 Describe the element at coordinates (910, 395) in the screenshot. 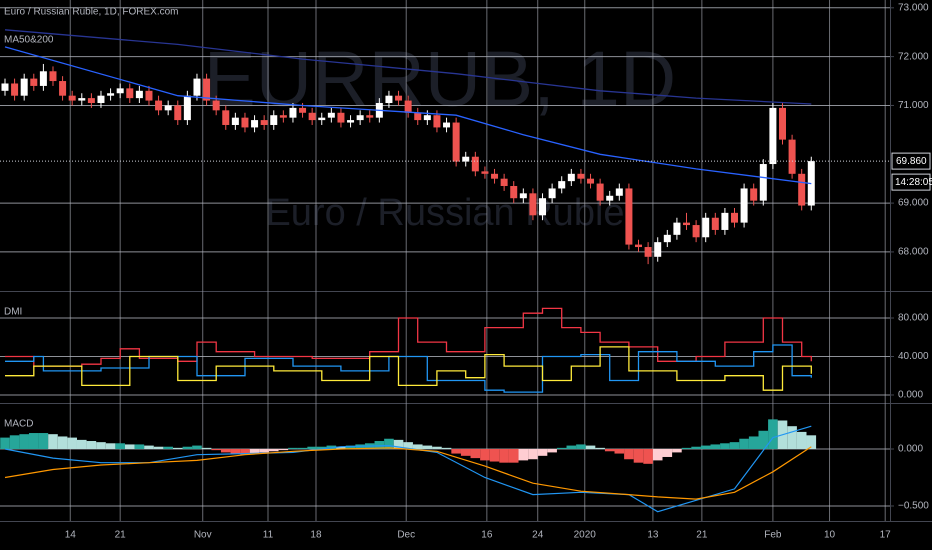

I see `y-tick-label: 0.000` at that location.